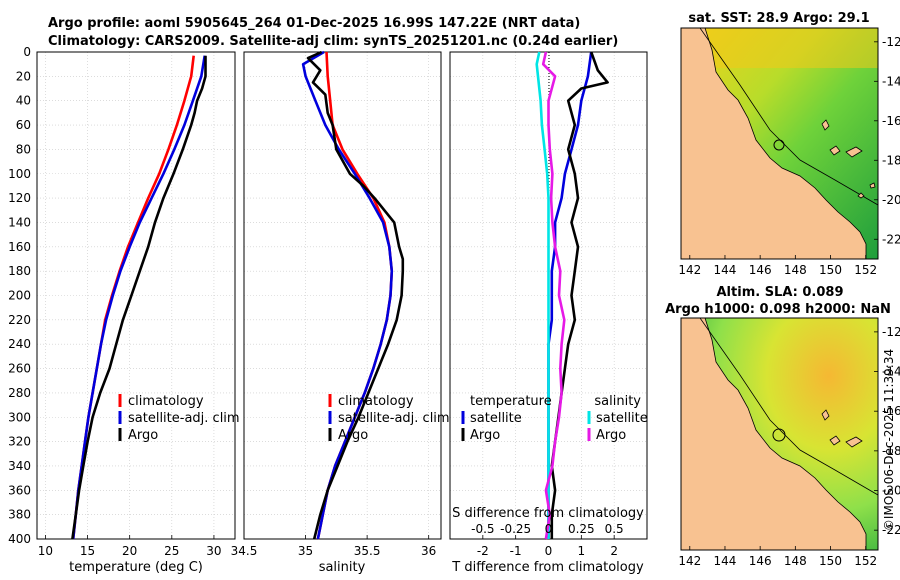  What do you see at coordinates (614, 529) in the screenshot?
I see `s-diff-tick-label: 0.5` at bounding box center [614, 529].